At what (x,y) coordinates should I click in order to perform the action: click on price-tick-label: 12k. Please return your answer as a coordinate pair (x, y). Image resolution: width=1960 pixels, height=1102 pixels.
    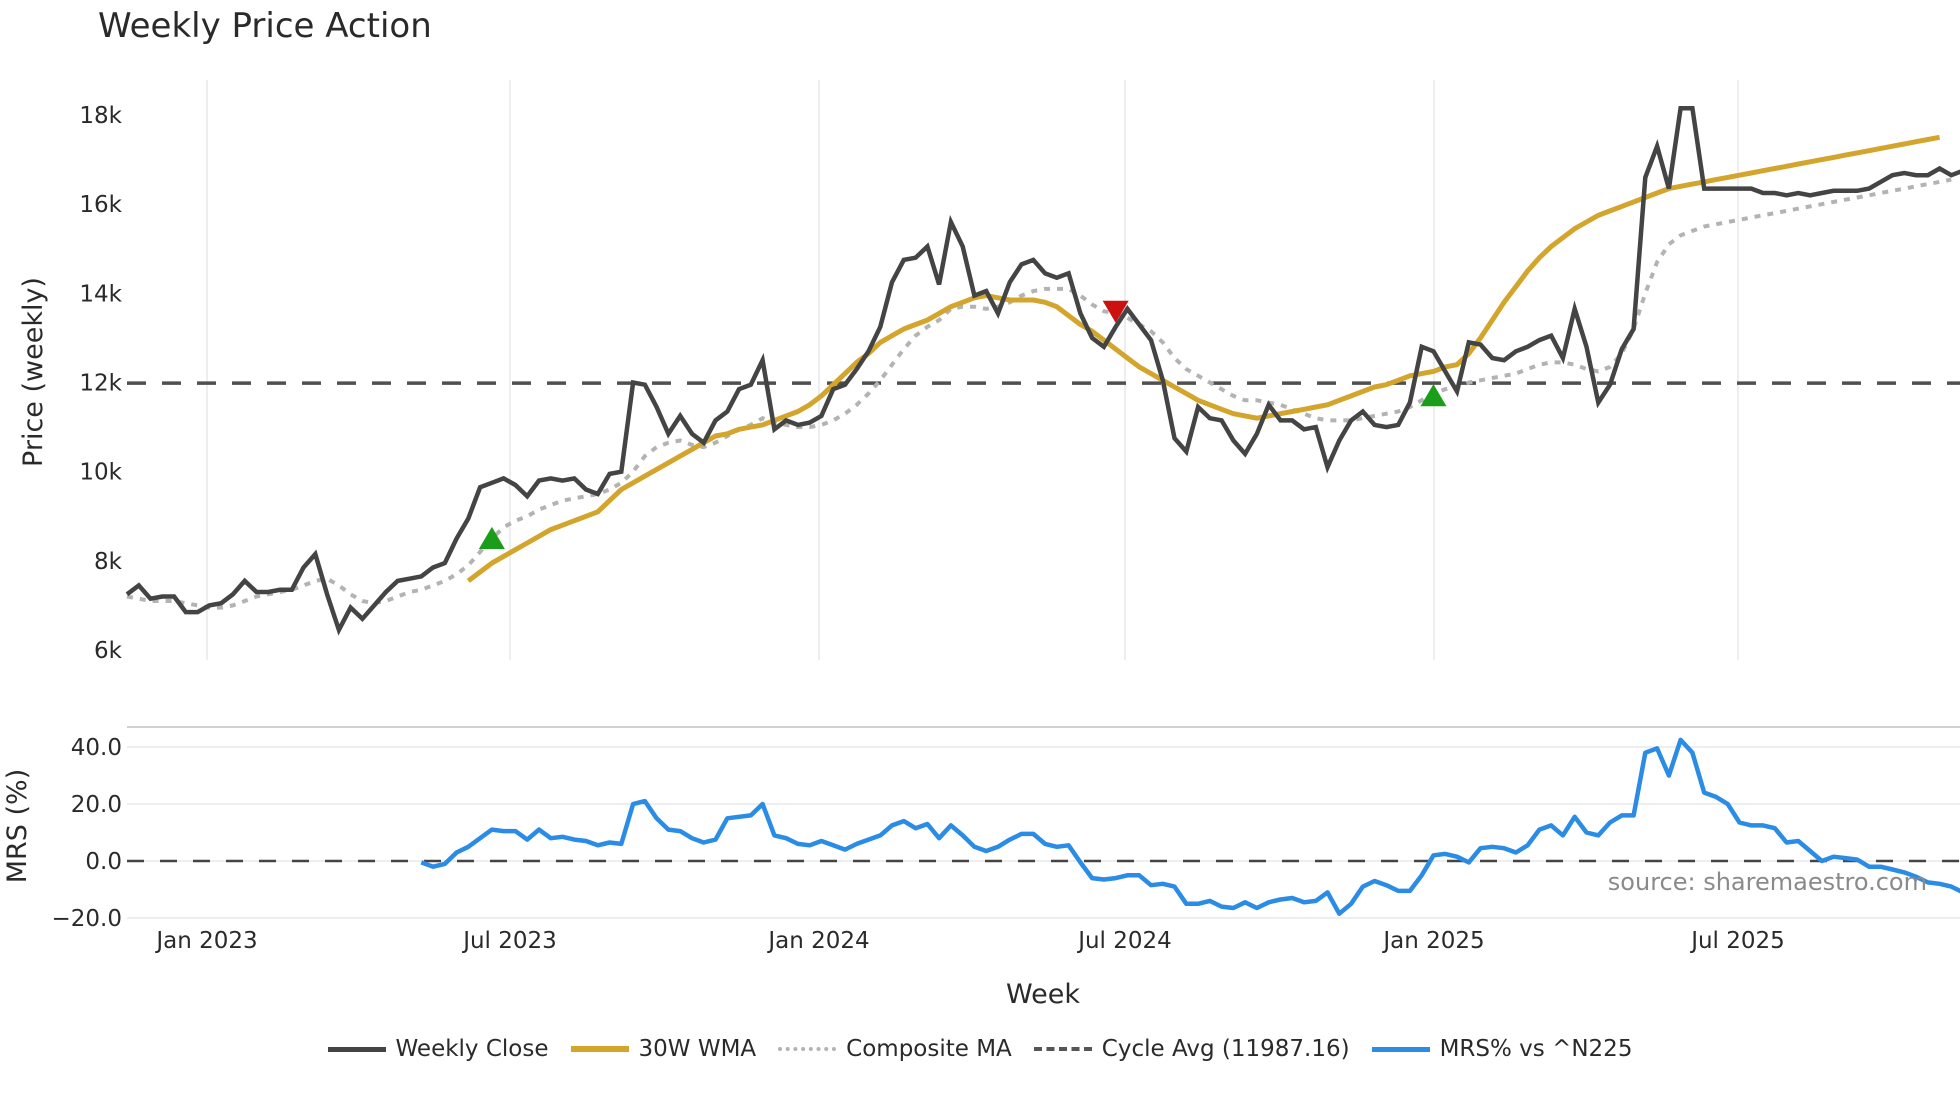
    Looking at the image, I should click on (100, 384).